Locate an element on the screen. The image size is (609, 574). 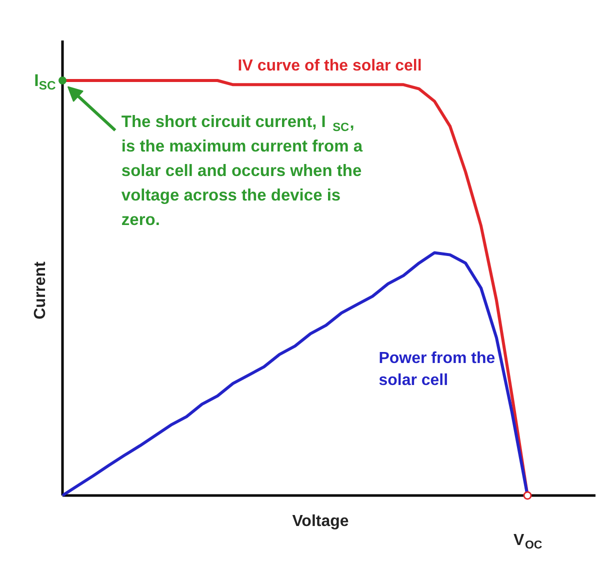
series-label: IV curve of the solar cell is located at coordinates (330, 65).